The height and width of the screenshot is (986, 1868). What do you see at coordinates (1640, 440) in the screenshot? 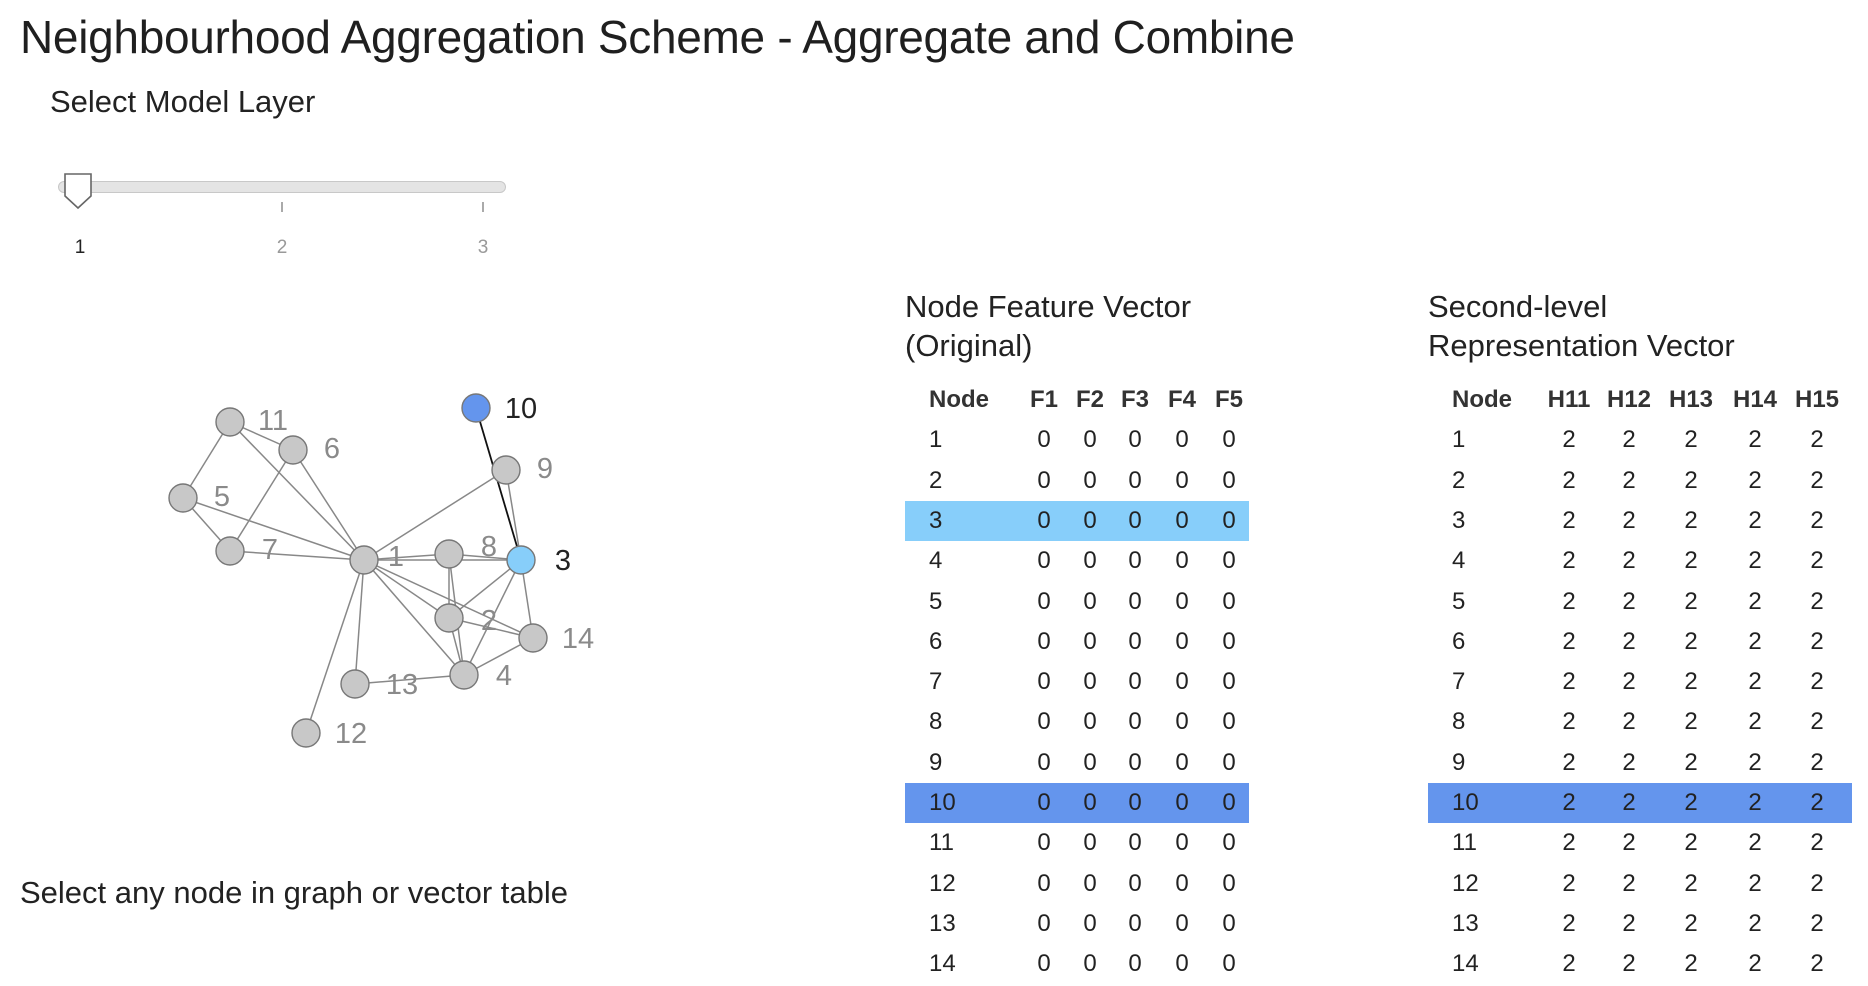
I see `table-row: 1 2 2 2 2 2` at bounding box center [1640, 440].